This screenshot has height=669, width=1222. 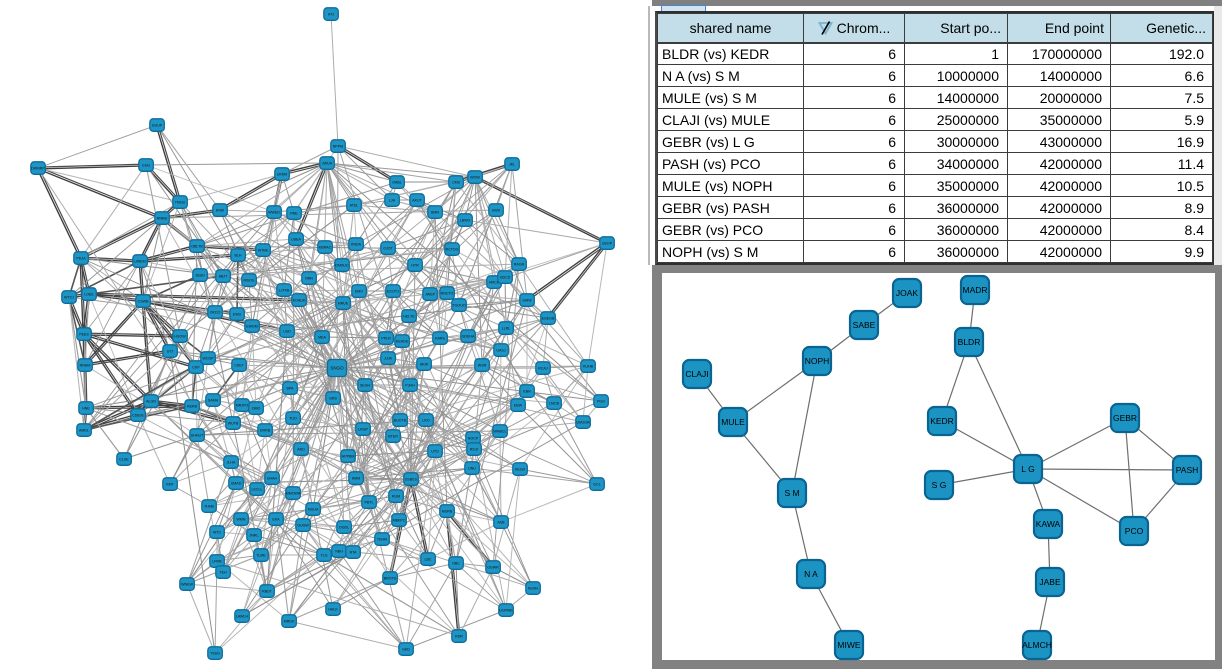 What do you see at coordinates (607, 243) in the screenshot?
I see `svg-text: UEOP` at bounding box center [607, 243].